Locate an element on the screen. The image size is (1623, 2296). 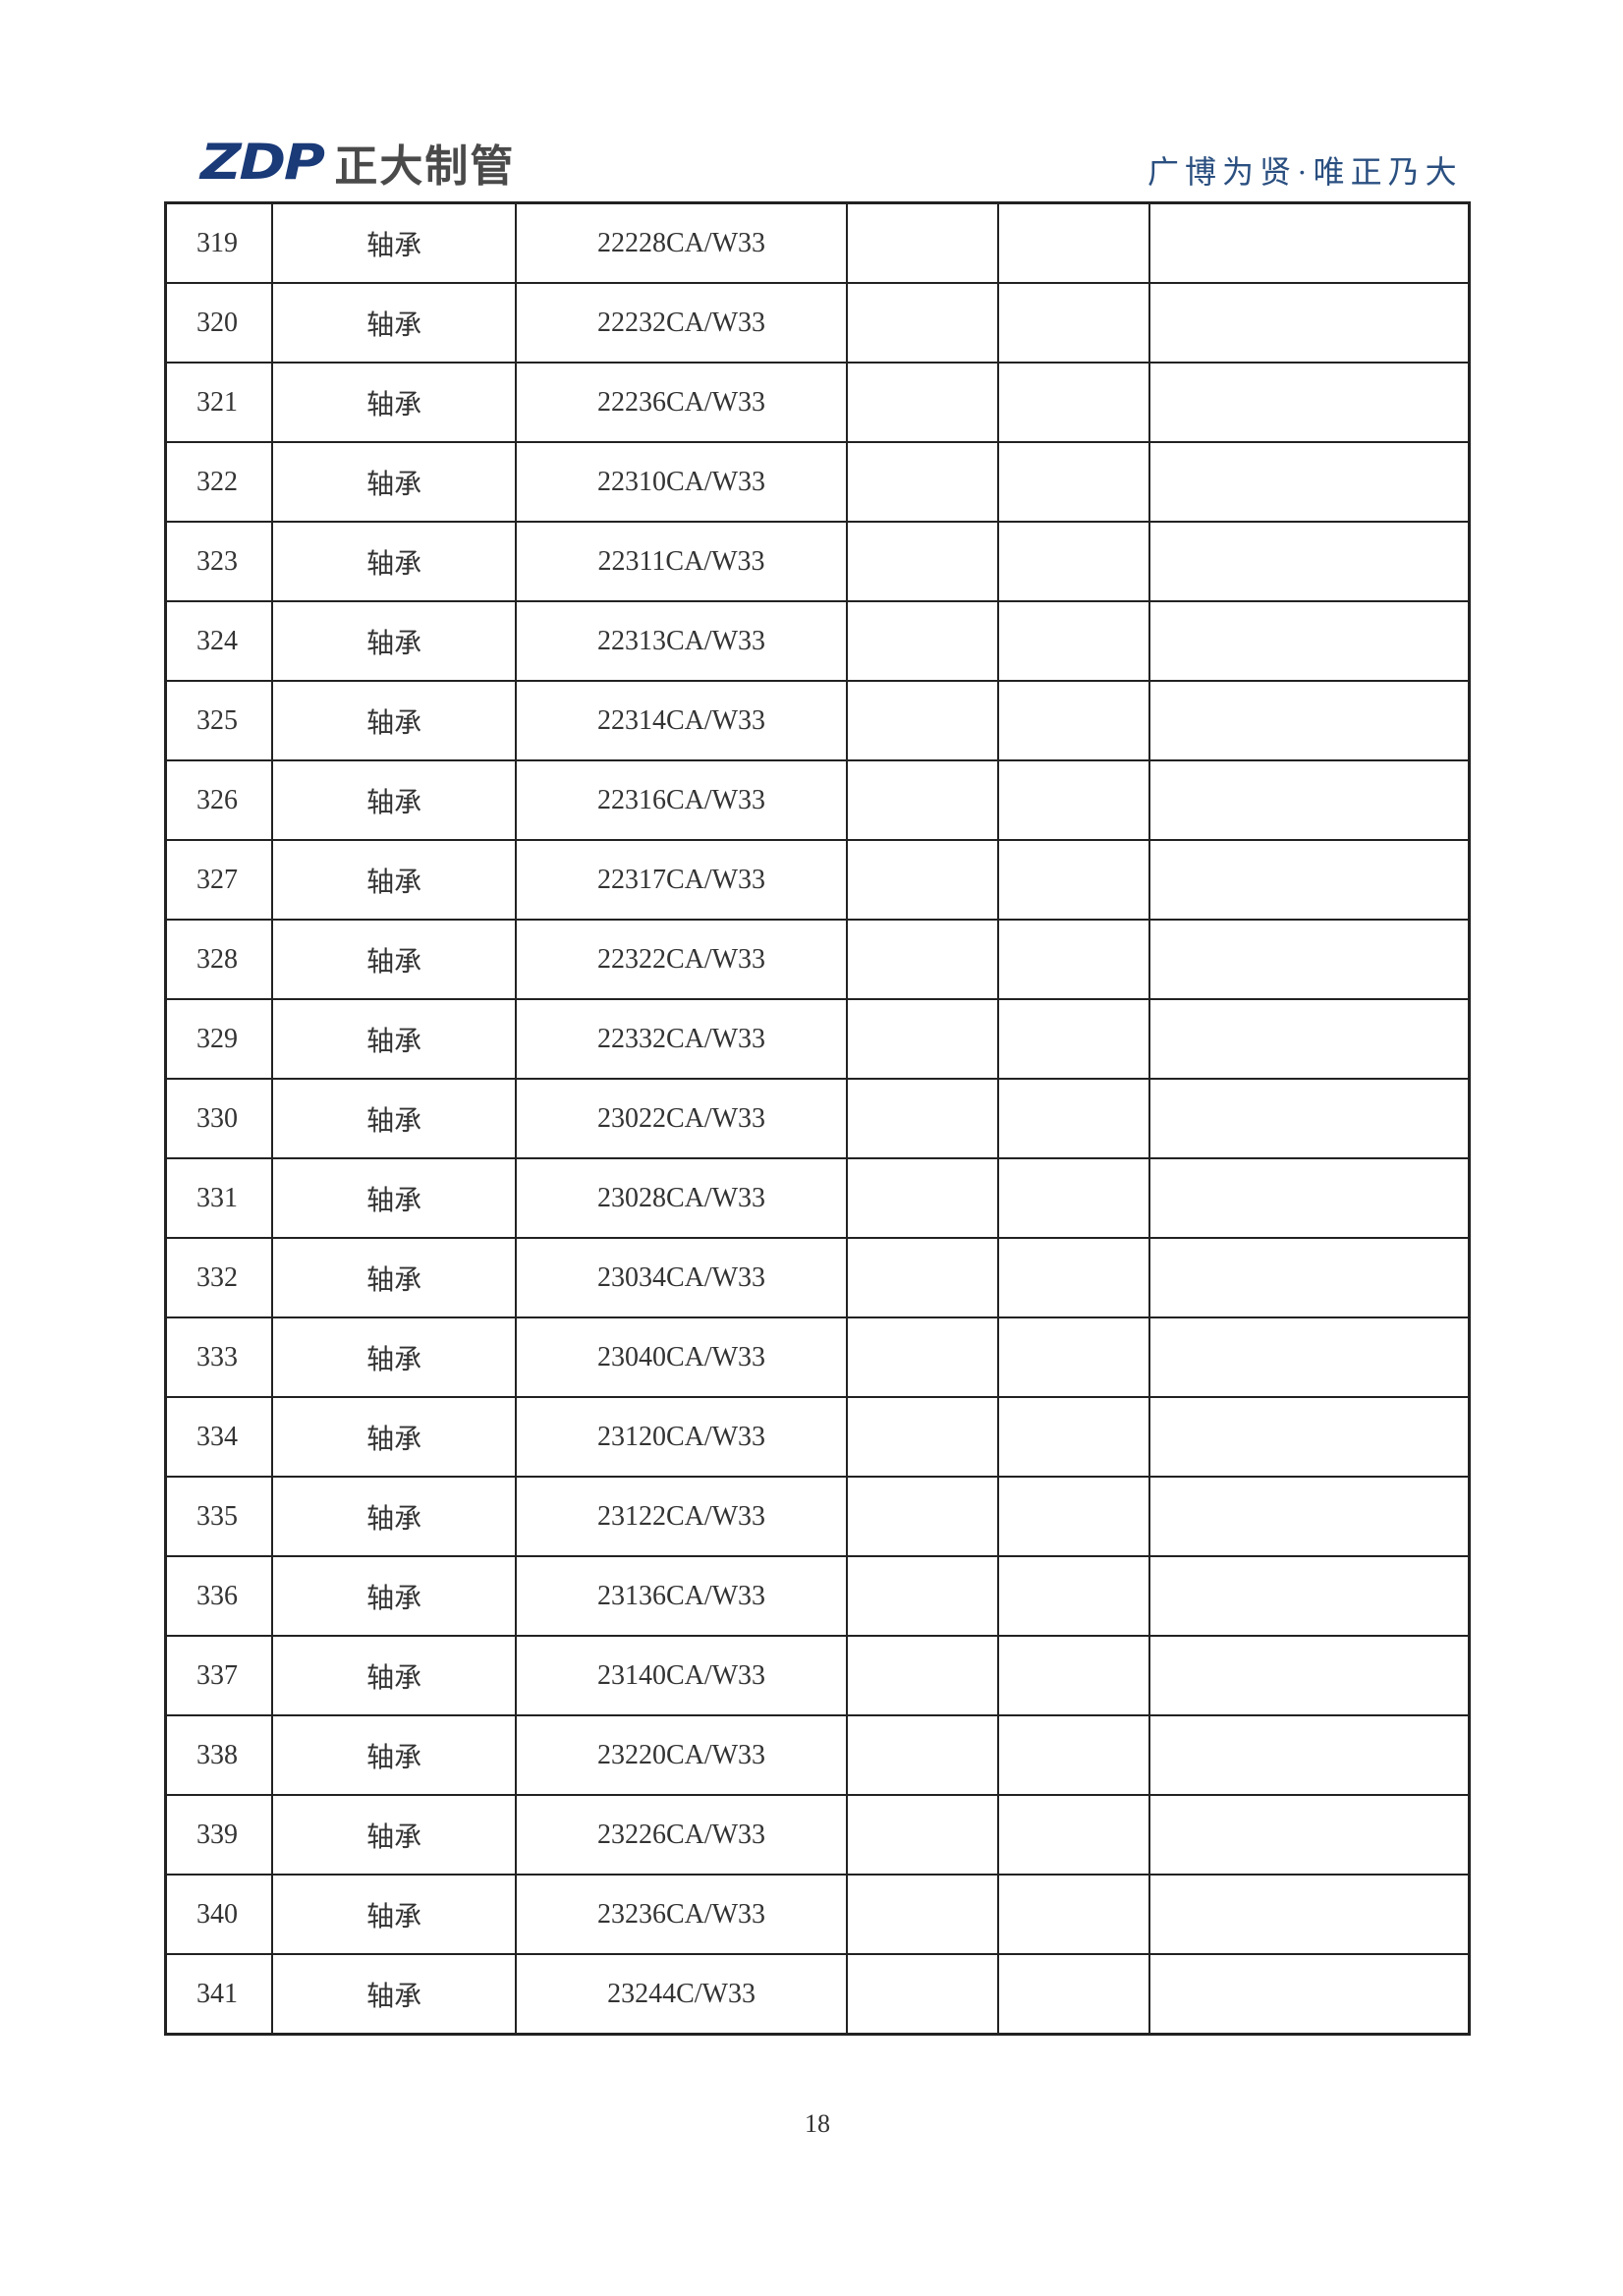
no-cell: 333 is located at coordinates (219, 1357).